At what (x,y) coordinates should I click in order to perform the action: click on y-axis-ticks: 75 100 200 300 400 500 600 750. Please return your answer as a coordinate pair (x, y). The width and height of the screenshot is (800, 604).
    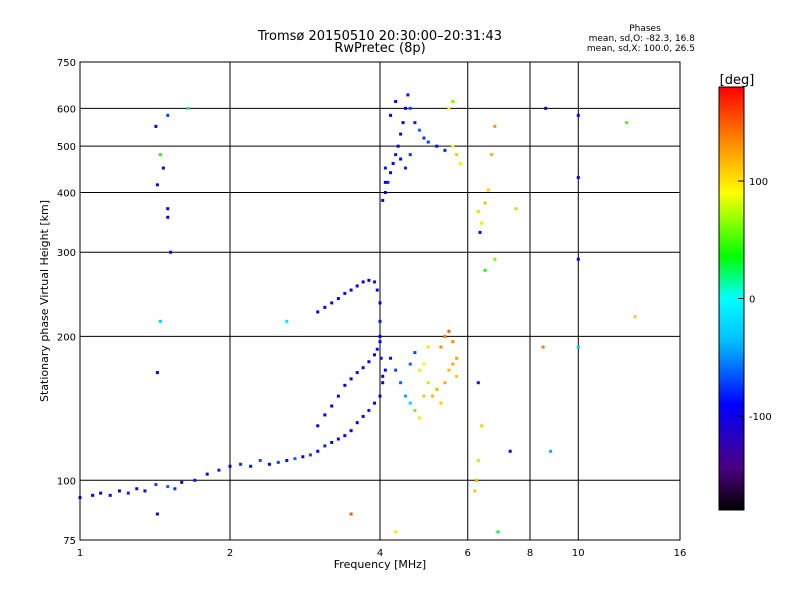
    Looking at the image, I should click on (66, 302).